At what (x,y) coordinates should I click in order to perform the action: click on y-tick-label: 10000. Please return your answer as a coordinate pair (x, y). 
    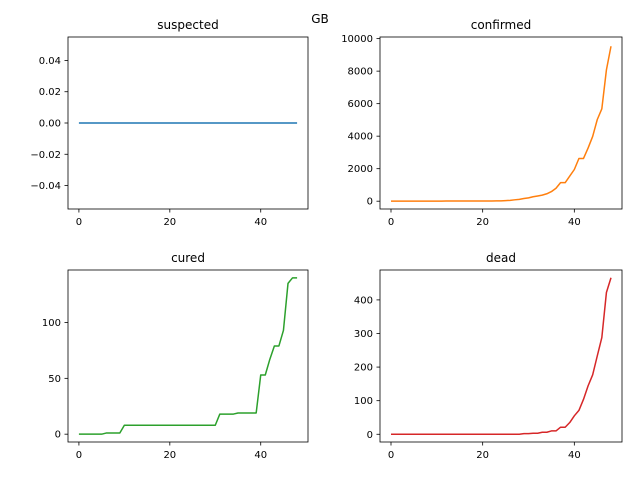
    Looking at the image, I should click on (357, 39).